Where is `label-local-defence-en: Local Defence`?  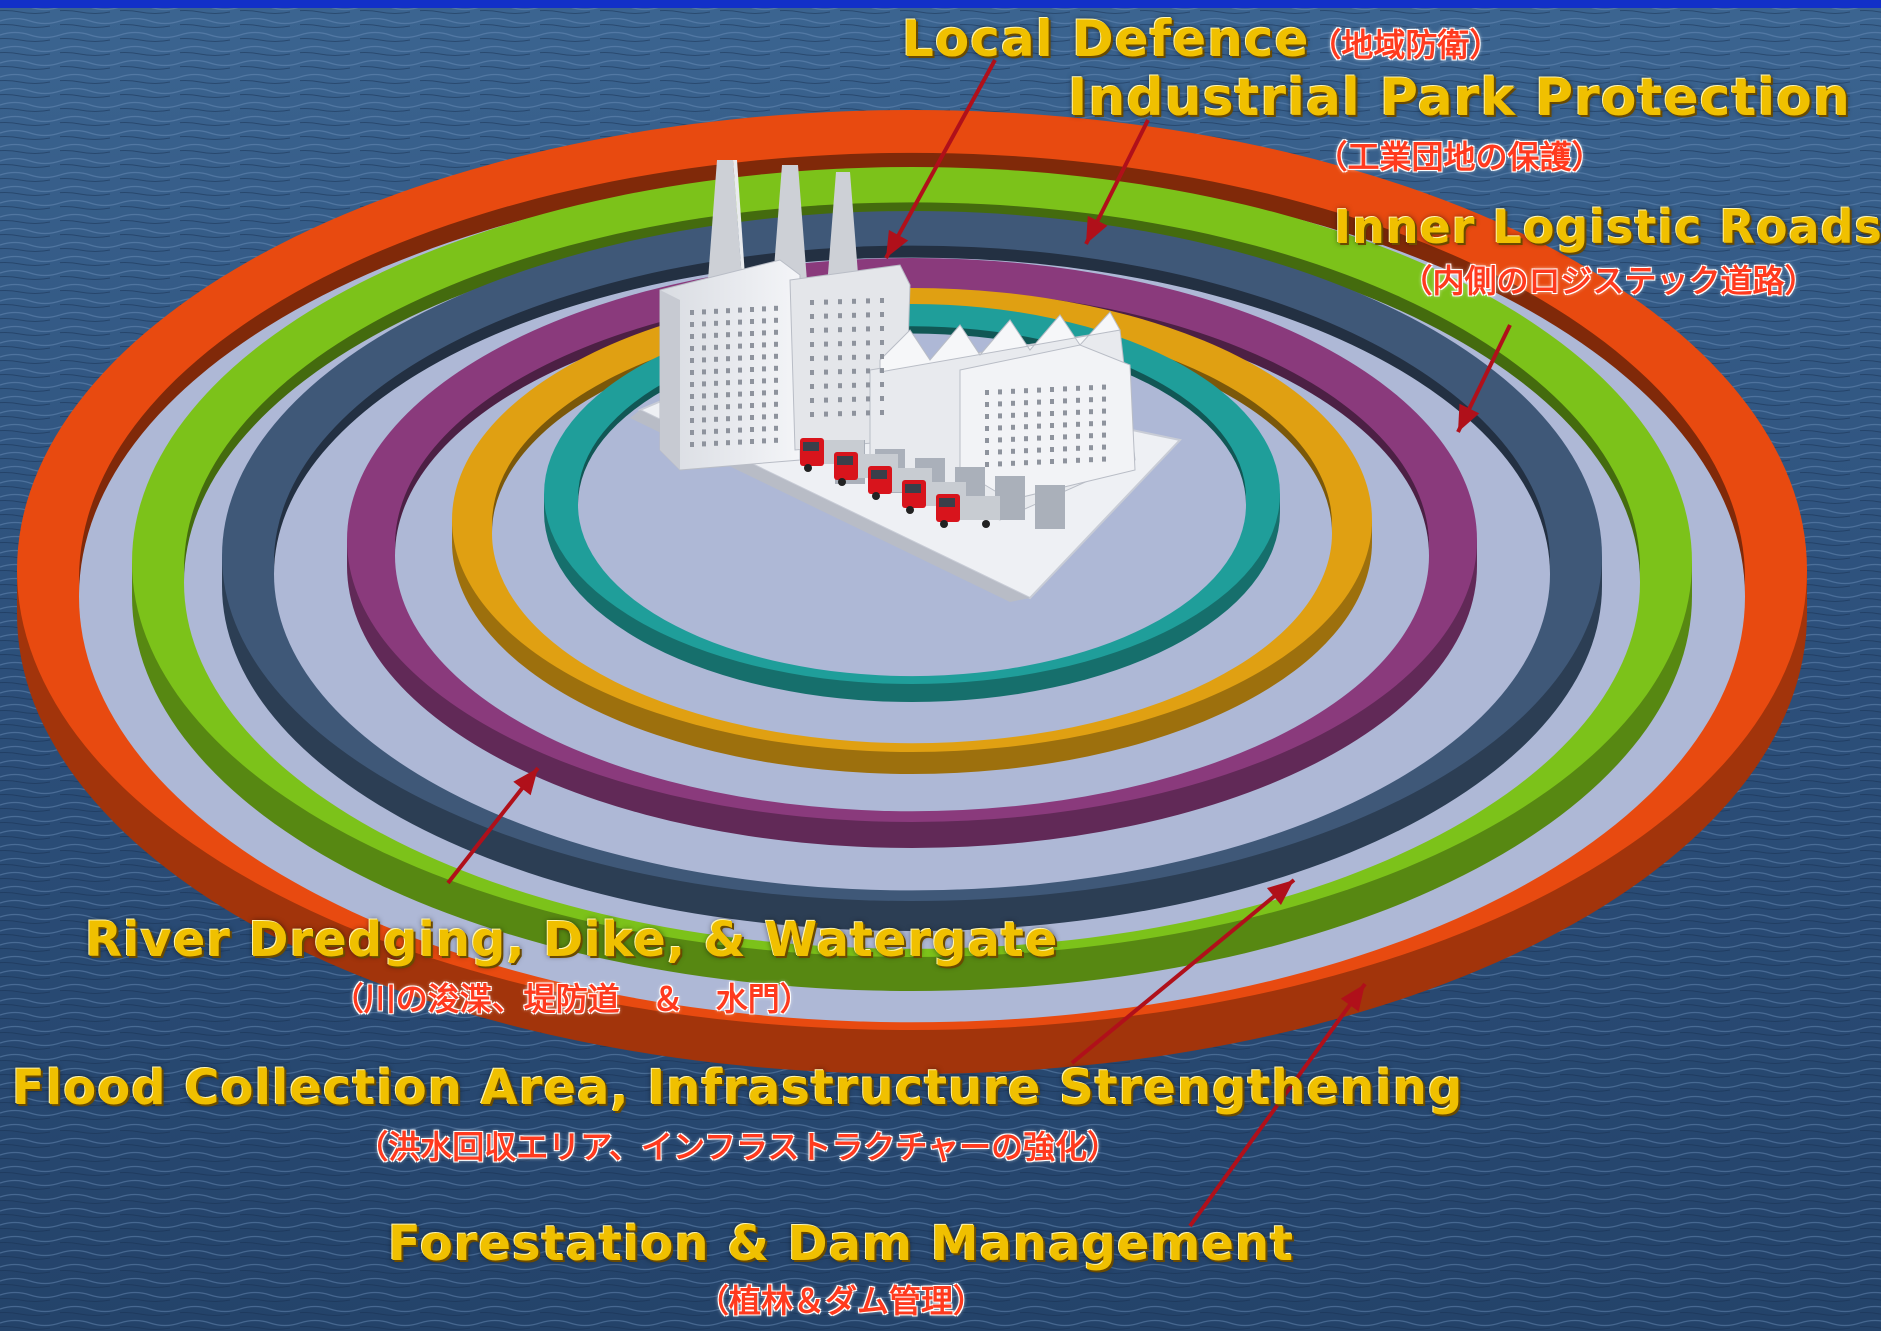
label-local-defence-en: Local Defence is located at coordinates (1106, 39).